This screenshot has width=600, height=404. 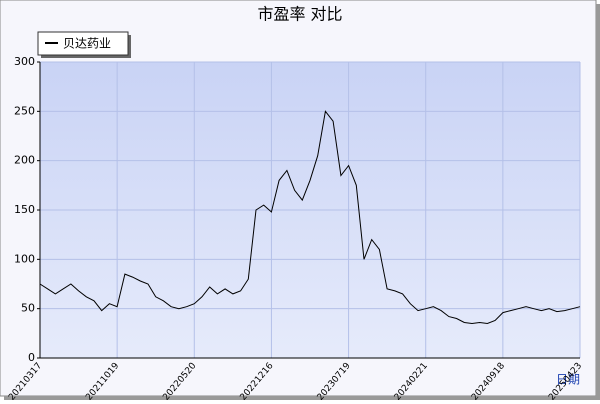 I want to click on y-tick-label: 50, so click(x=28, y=308).